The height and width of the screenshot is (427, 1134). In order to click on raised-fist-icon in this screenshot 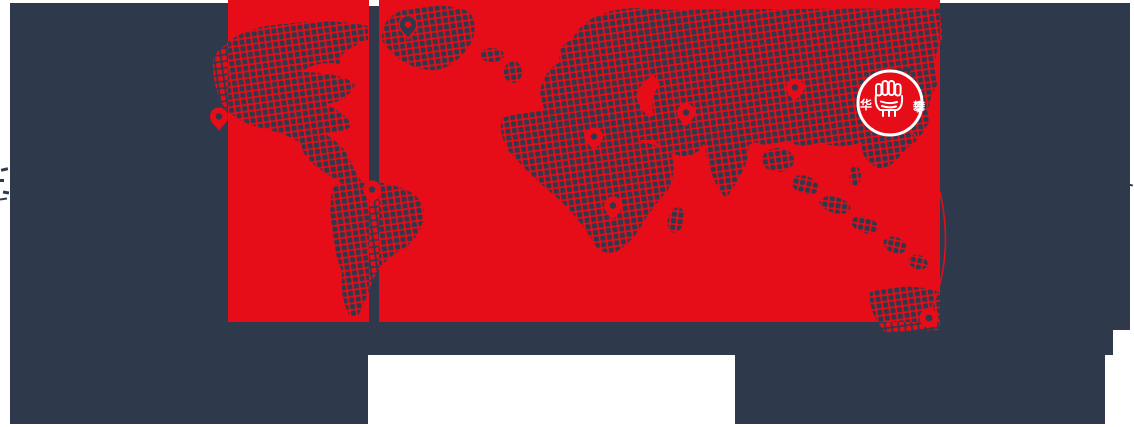, I will do `click(889, 98)`.